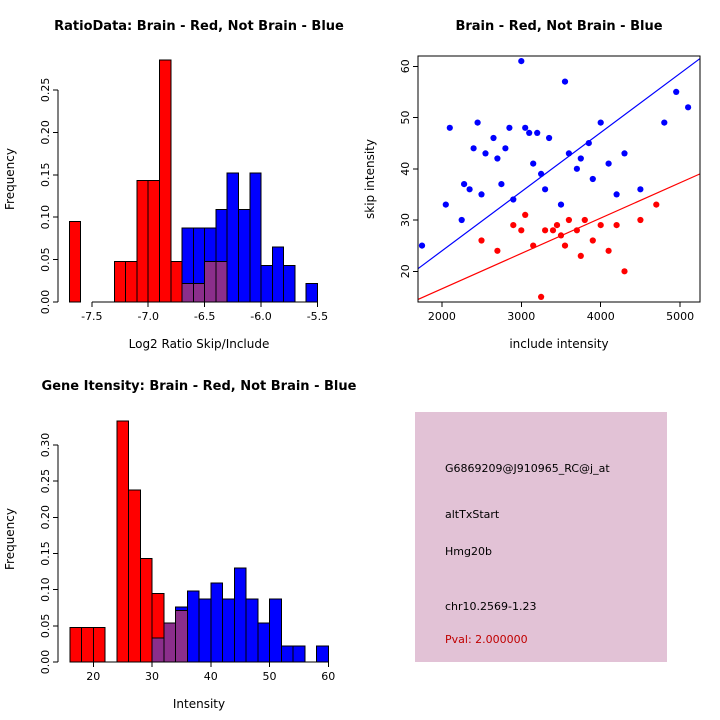  I want to click on svg-text: Brain - Red, Not Brain - Blue, so click(558, 26).